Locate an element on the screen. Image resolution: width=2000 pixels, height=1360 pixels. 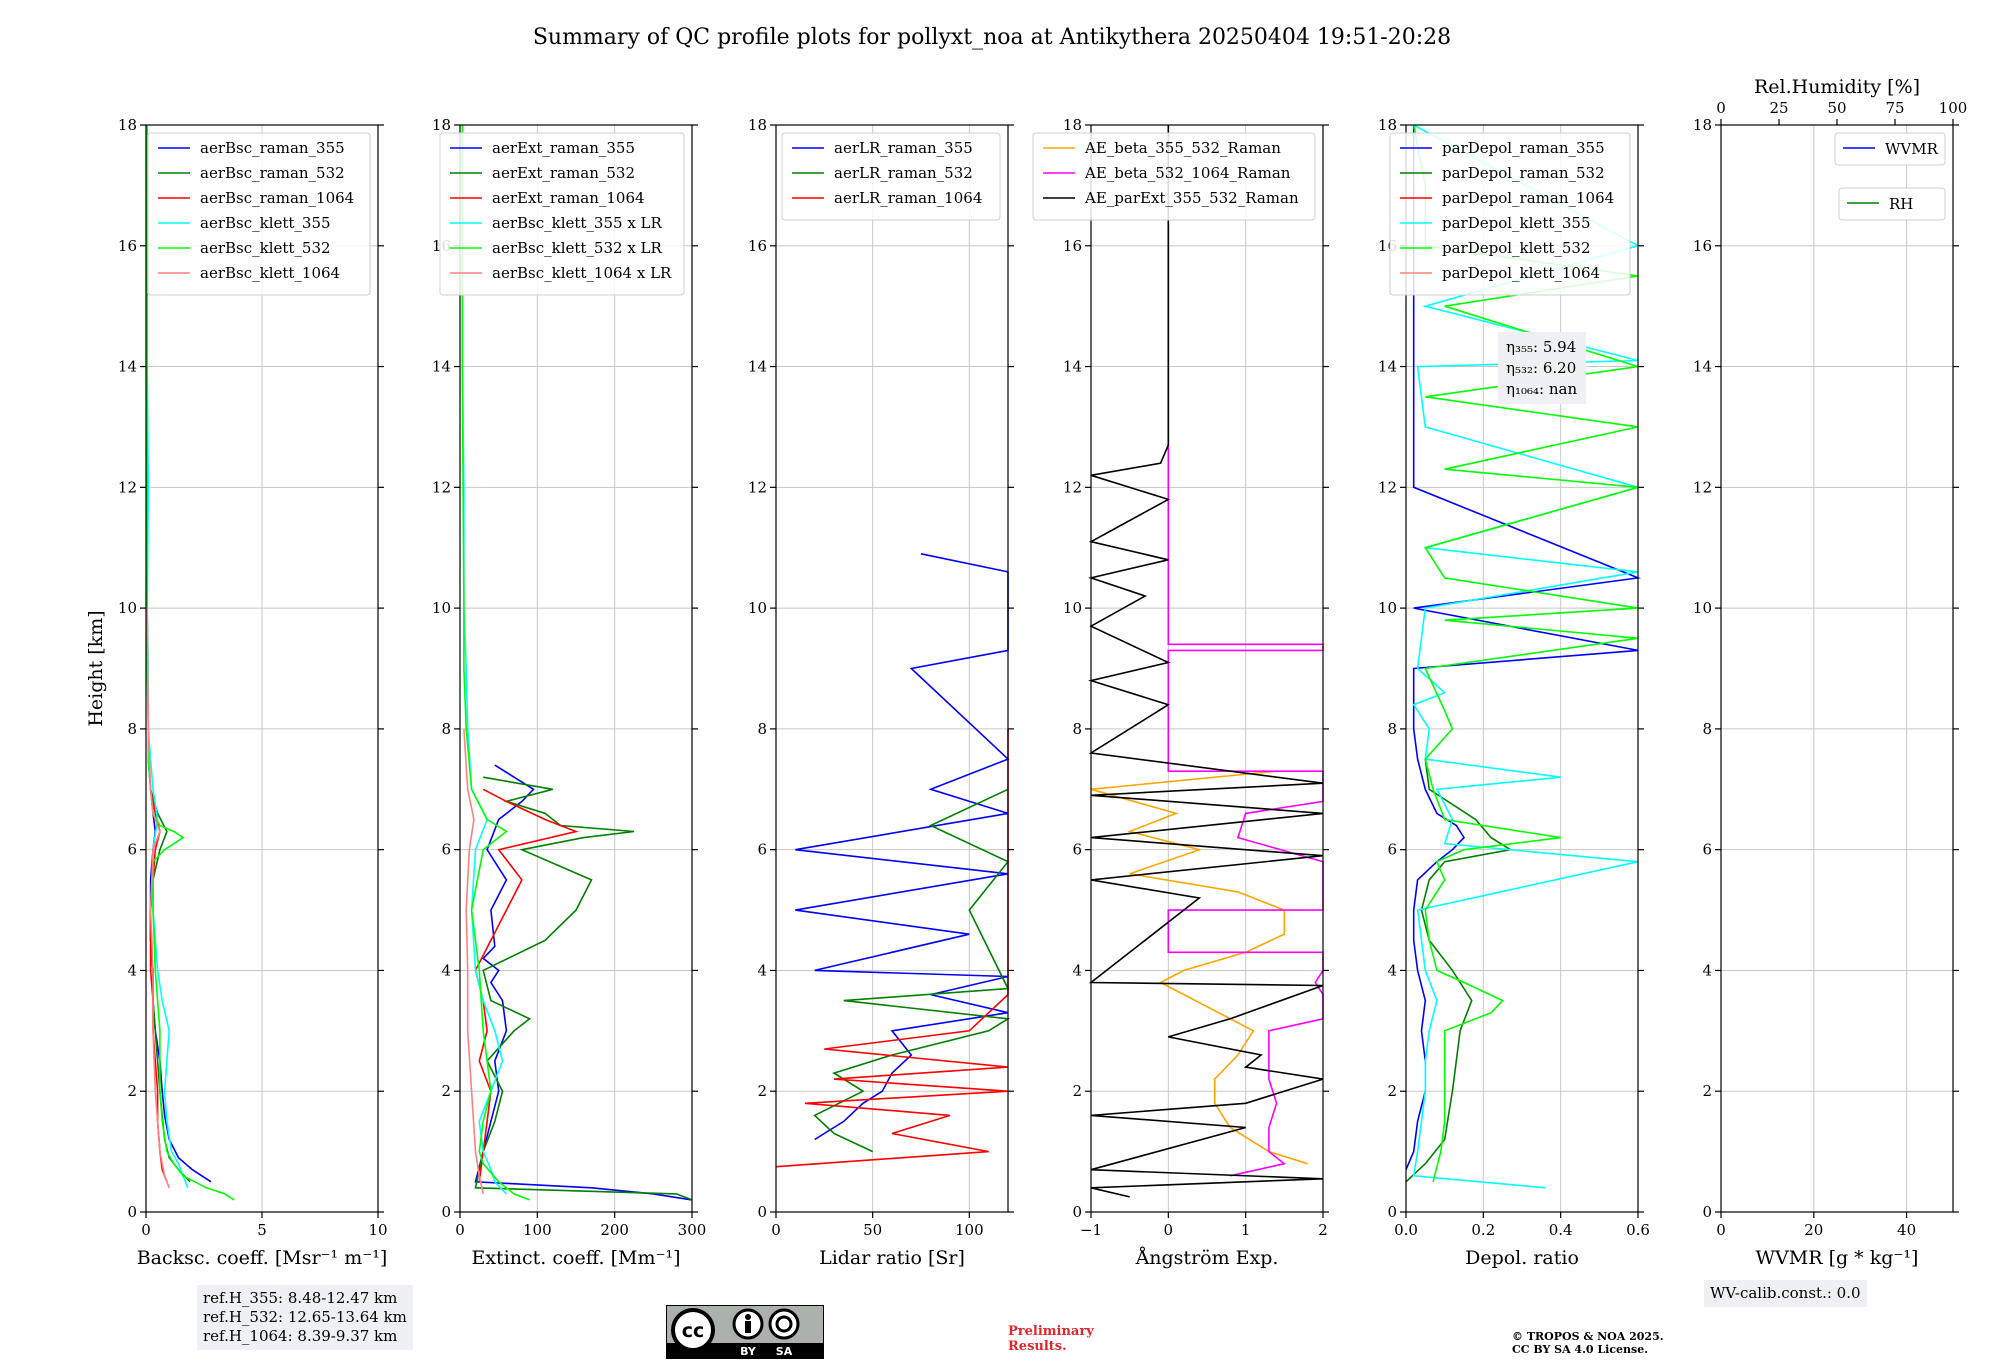
by-icon-body is located at coordinates (748, 1327).